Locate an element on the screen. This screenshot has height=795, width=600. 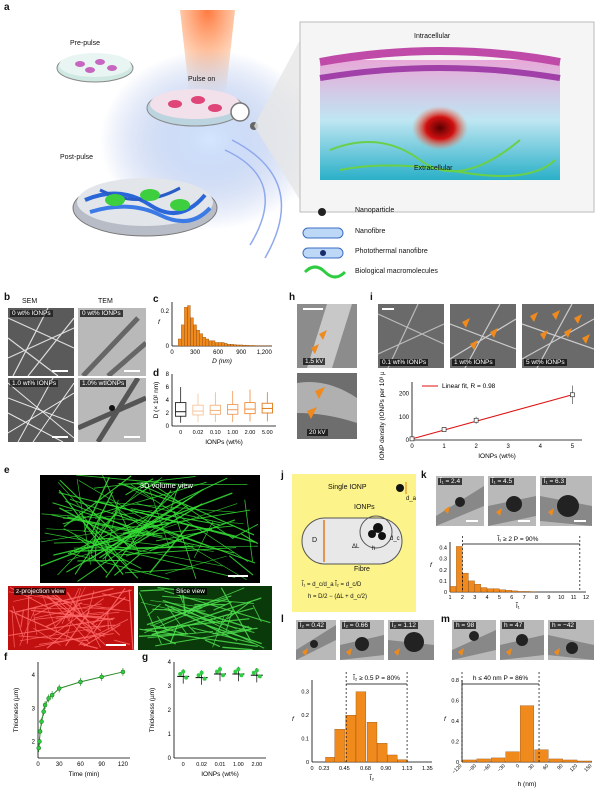
x-tick-label: 150 is located at coordinates (588, 768).